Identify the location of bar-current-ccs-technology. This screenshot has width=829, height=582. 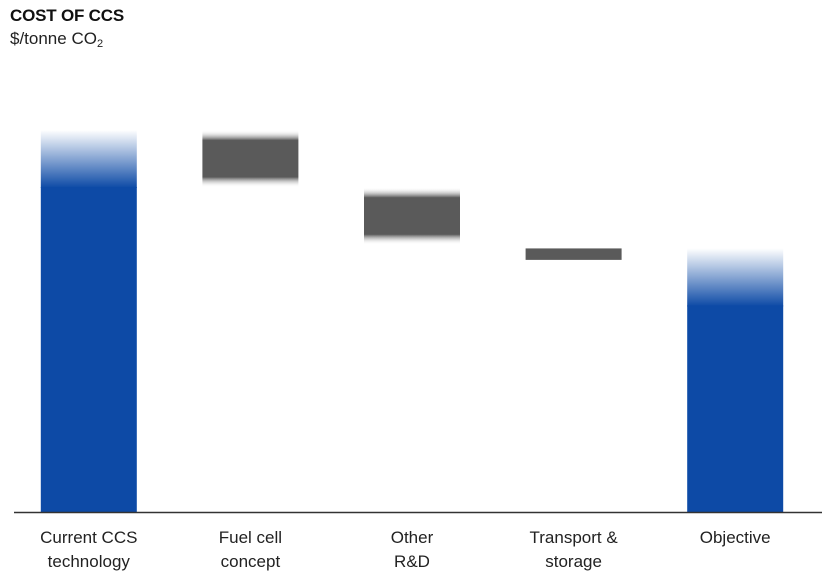
(88, 349).